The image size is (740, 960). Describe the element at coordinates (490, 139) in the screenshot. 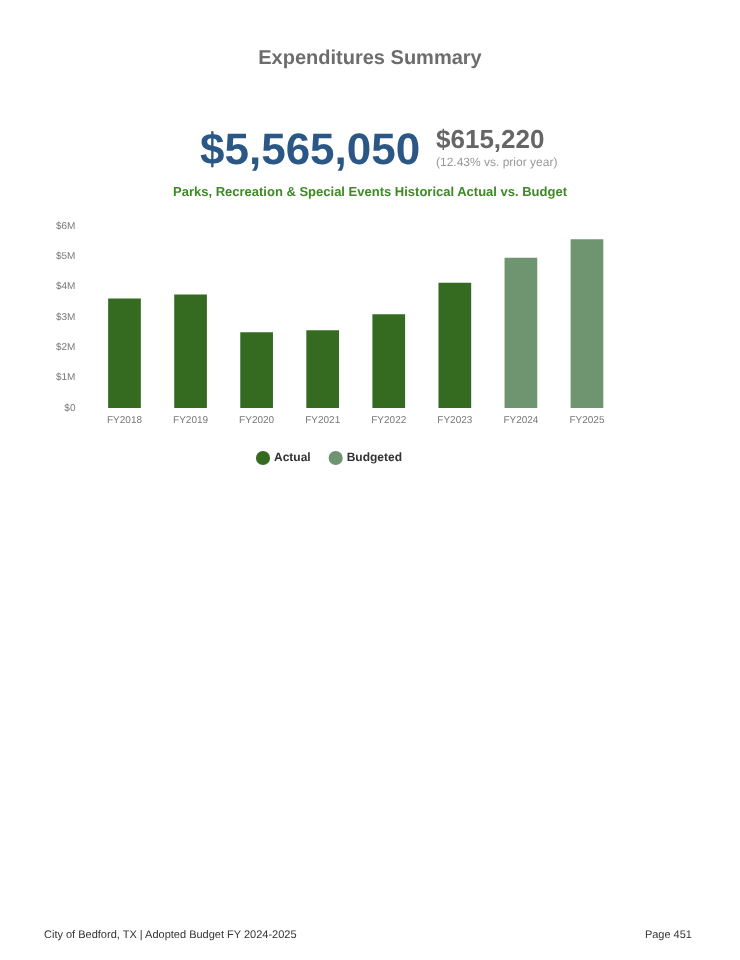

I see `text: $615,220` at that location.